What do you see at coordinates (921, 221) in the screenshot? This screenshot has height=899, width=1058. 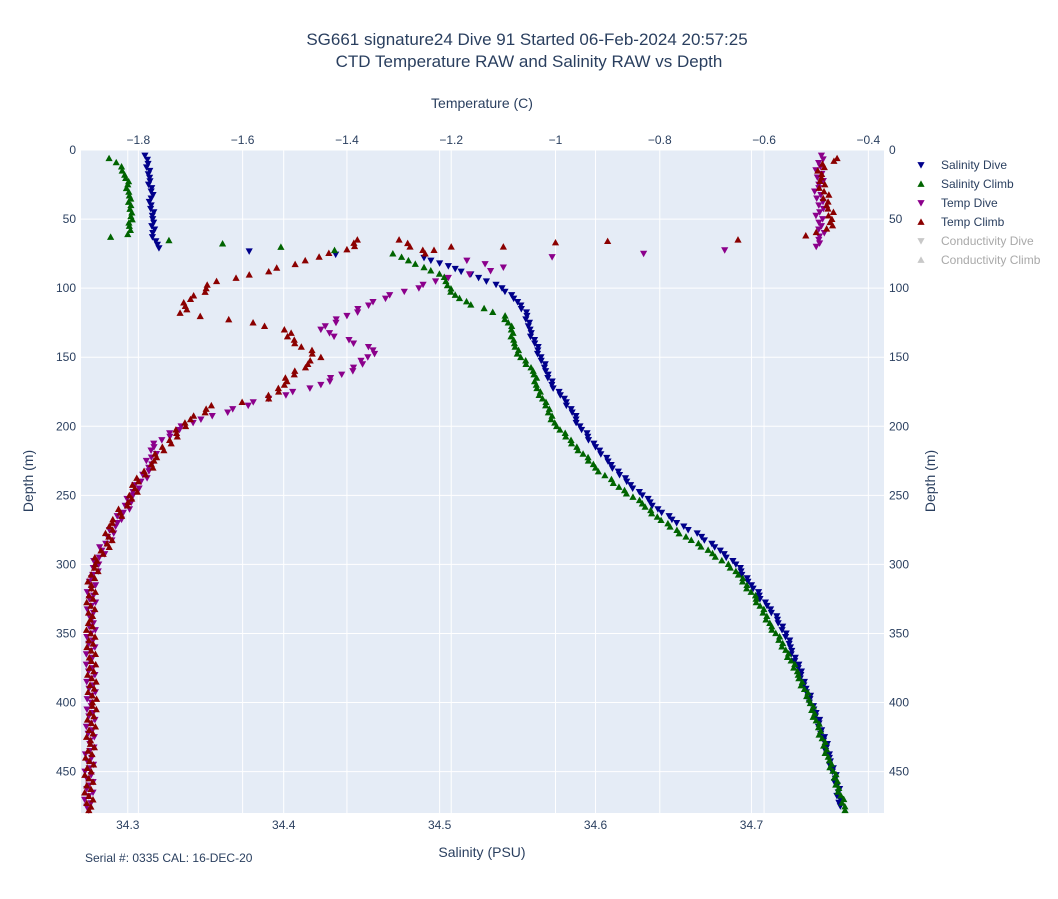 I see `temp-climb-legend-marker` at bounding box center [921, 221].